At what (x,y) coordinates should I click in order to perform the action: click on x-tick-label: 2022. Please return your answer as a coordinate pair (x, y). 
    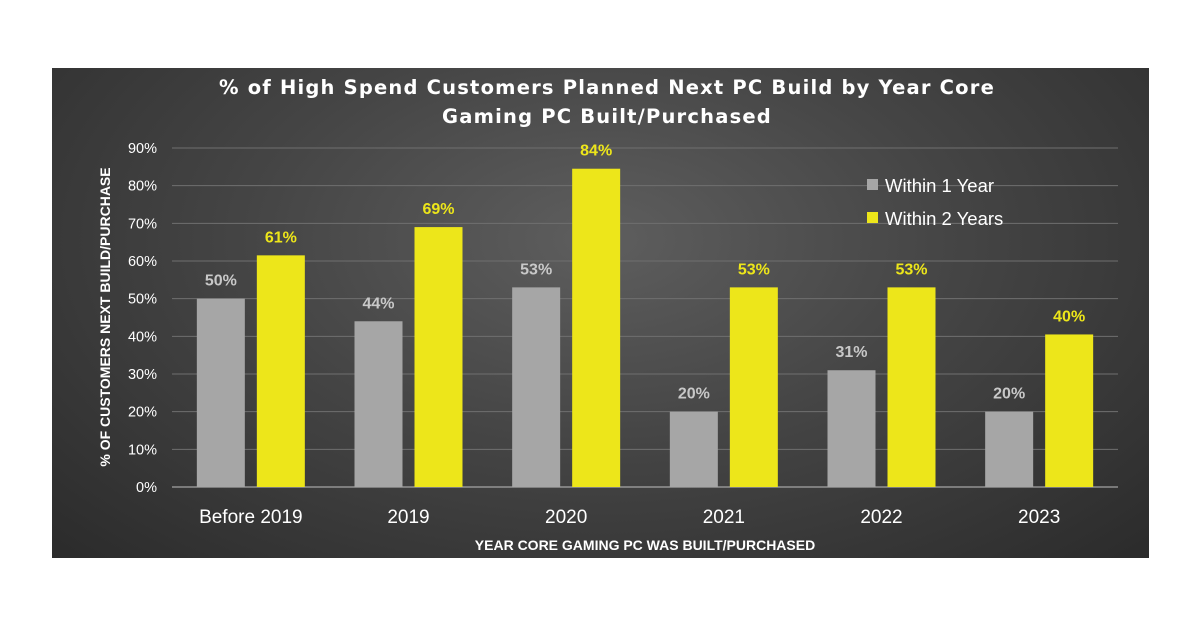
    Looking at the image, I should click on (881, 517).